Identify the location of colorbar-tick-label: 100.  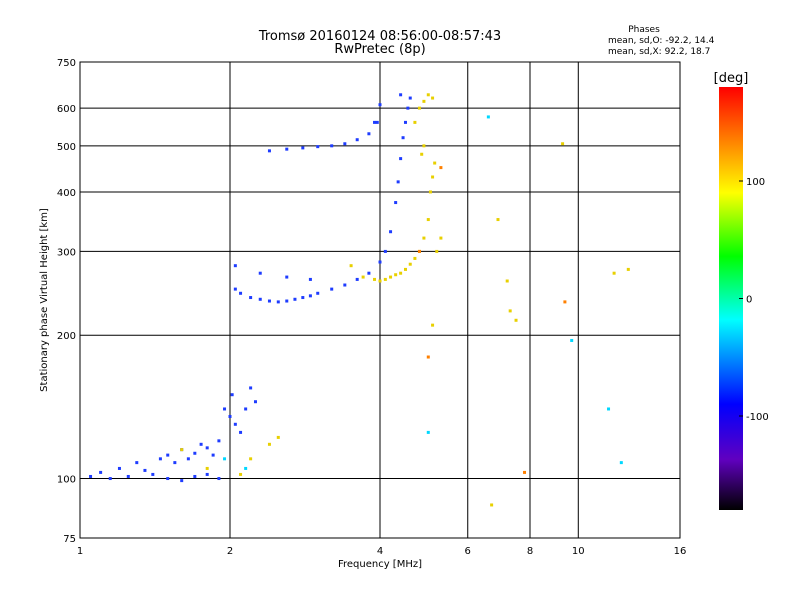
(755, 182).